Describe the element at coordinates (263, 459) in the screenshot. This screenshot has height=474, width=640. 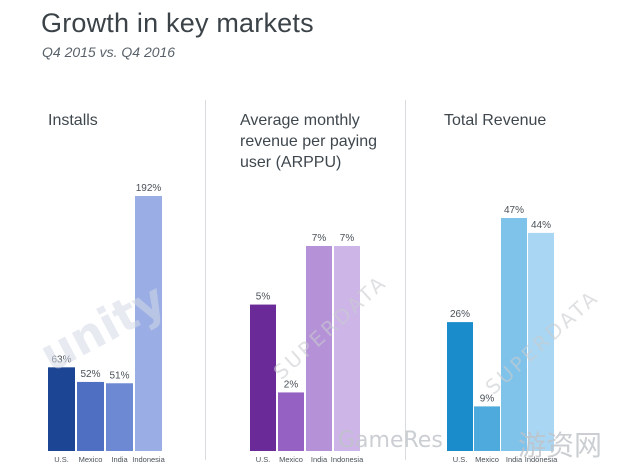
I see `arppu-category-label-us: U.S.` at that location.